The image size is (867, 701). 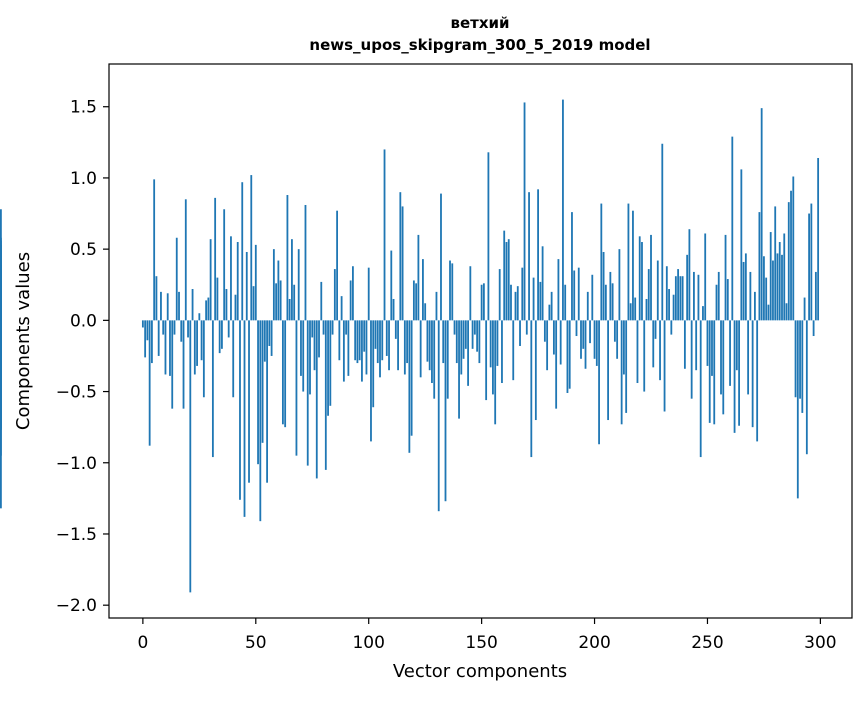 What do you see at coordinates (1, 295) in the screenshot?
I see `bar-undefined` at bounding box center [1, 295].